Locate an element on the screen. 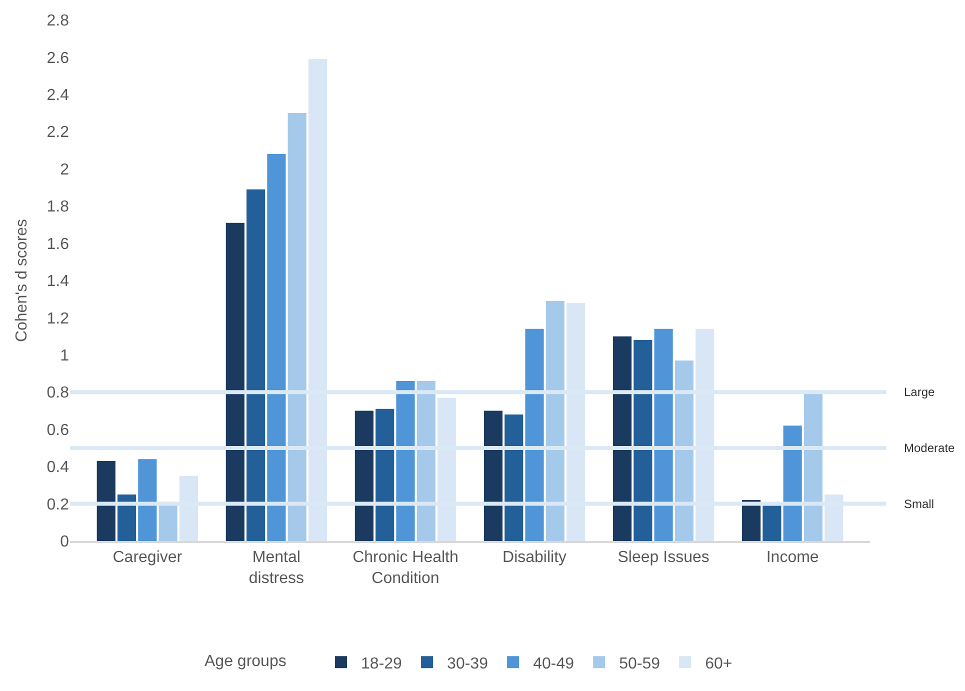 The image size is (965, 691). y-tick-label: 1 is located at coordinates (65, 356).